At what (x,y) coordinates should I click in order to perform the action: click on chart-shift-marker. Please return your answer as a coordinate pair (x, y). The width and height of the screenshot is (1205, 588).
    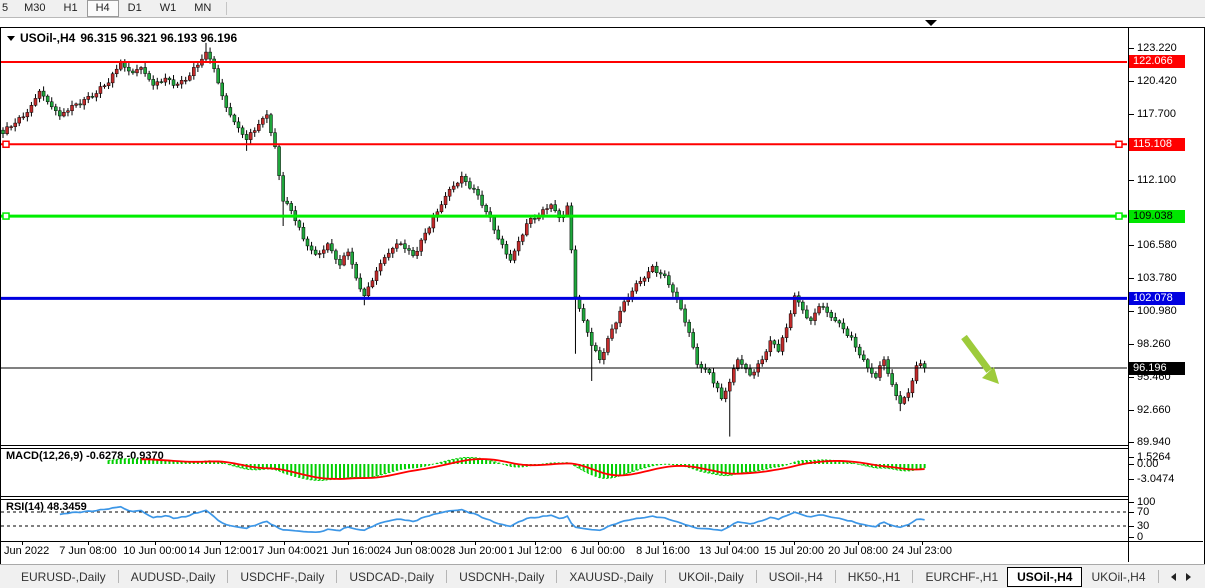
    Looking at the image, I should click on (931, 23).